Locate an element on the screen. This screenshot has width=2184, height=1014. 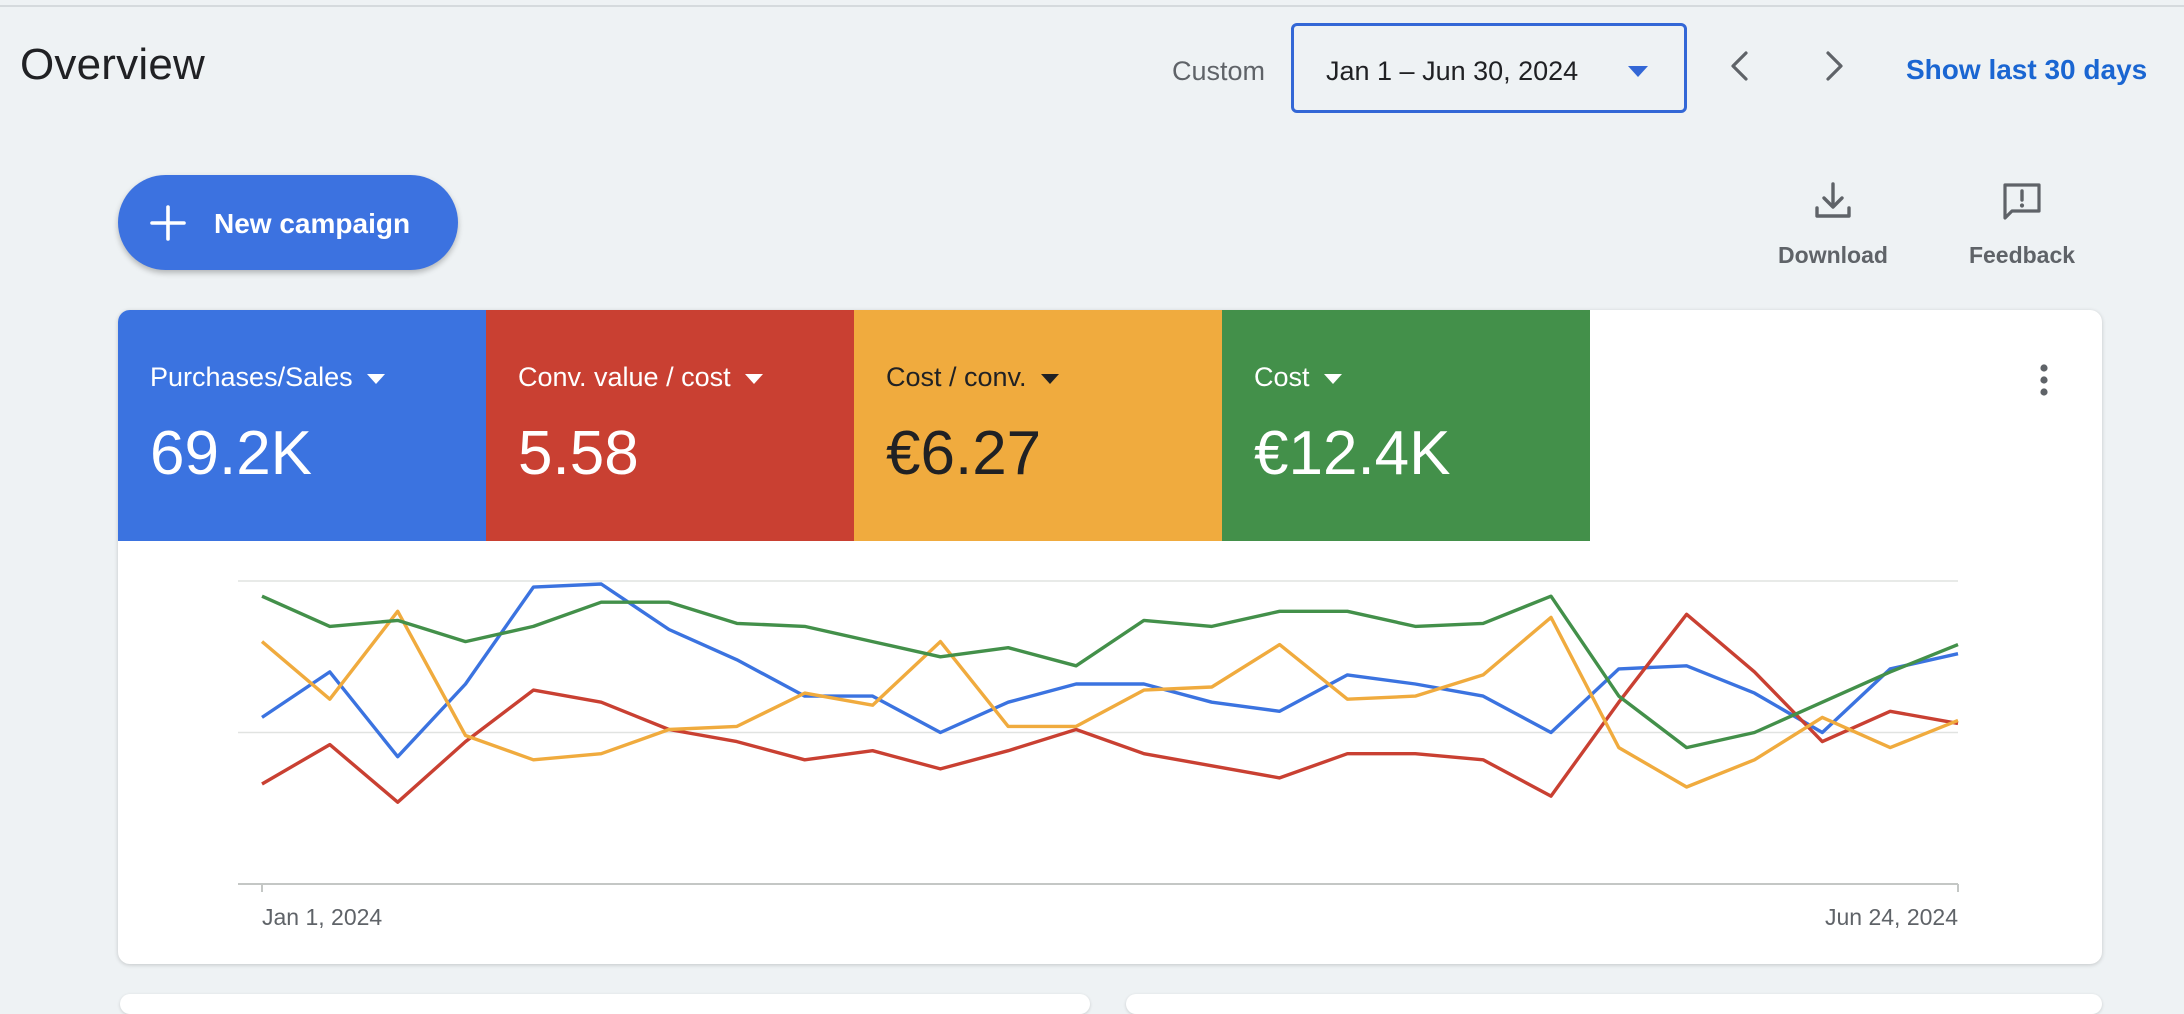
series-line-cost-conv is located at coordinates (1109, 699).